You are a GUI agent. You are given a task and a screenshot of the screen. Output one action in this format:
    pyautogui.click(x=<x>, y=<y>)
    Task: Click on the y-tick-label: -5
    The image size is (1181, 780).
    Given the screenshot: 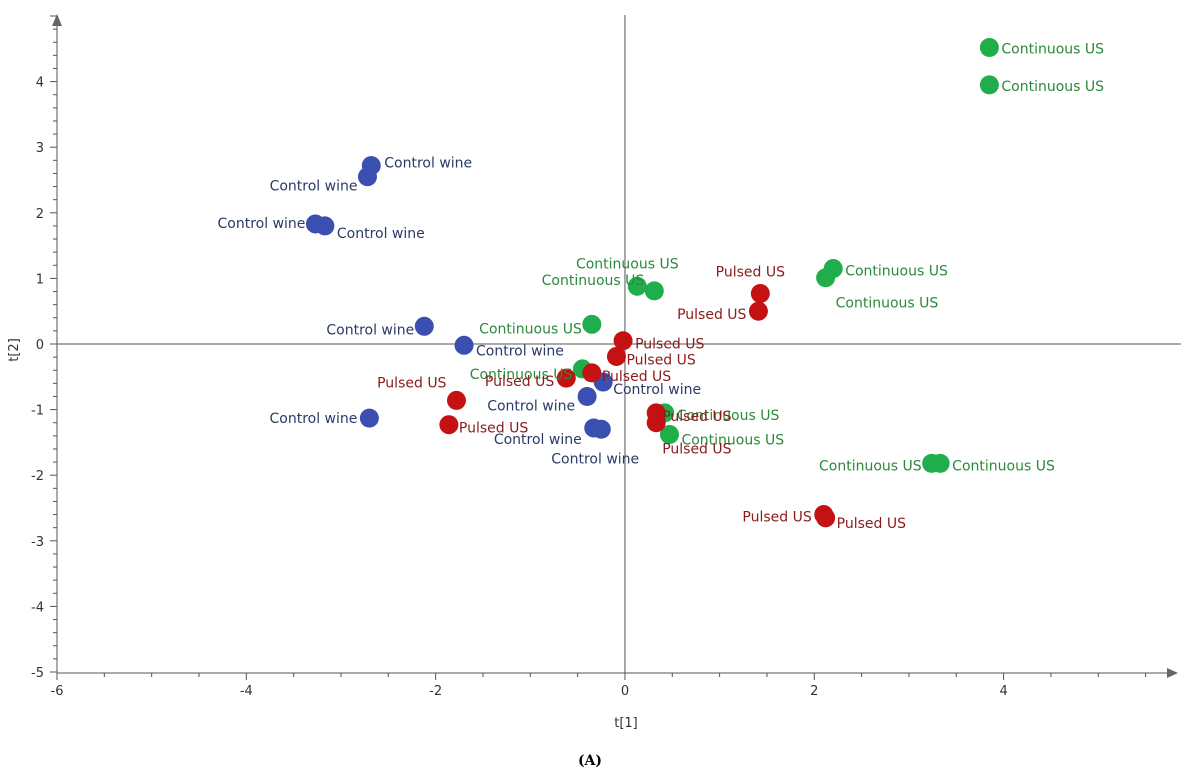 What is the action you would take?
    pyautogui.click(x=37, y=673)
    